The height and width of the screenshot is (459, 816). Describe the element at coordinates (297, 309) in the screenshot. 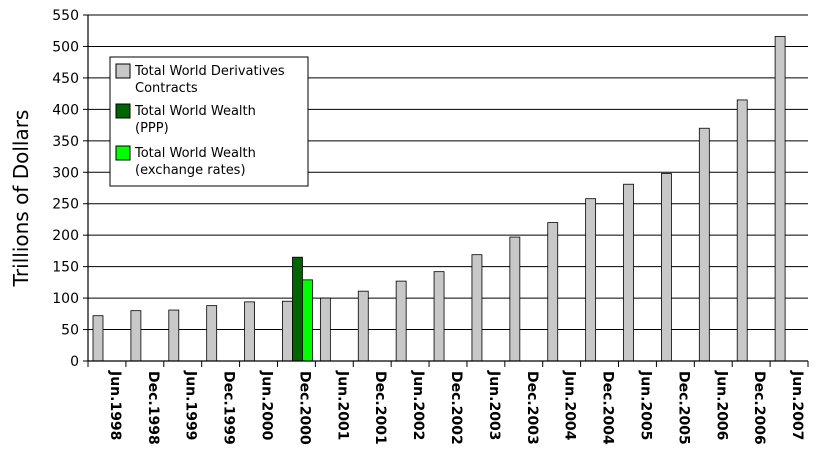

I see `bar-wealth-ppp` at that location.